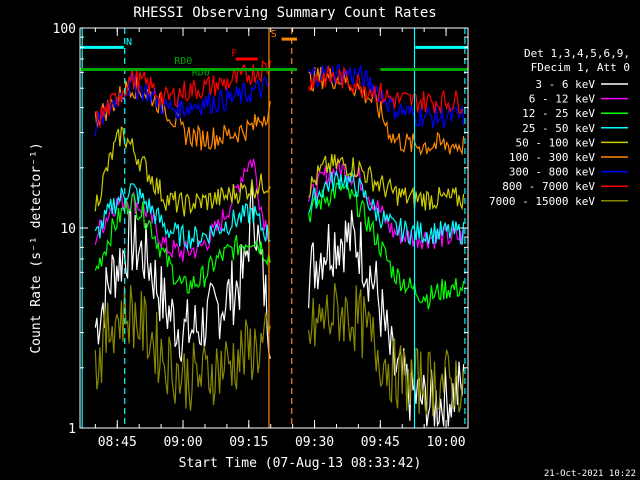 The image size is (640, 480). Describe the element at coordinates (72, 429) in the screenshot. I see `y-tick-label: 1` at that location.